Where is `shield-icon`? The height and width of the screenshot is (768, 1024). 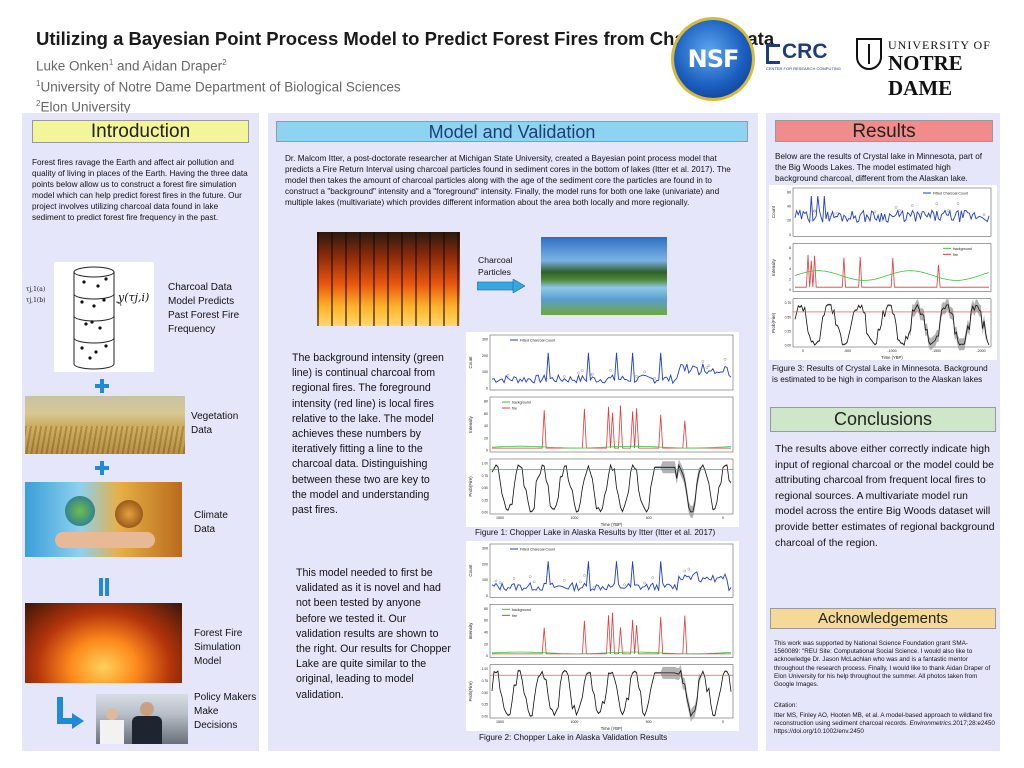
shield-icon is located at coordinates (869, 54).